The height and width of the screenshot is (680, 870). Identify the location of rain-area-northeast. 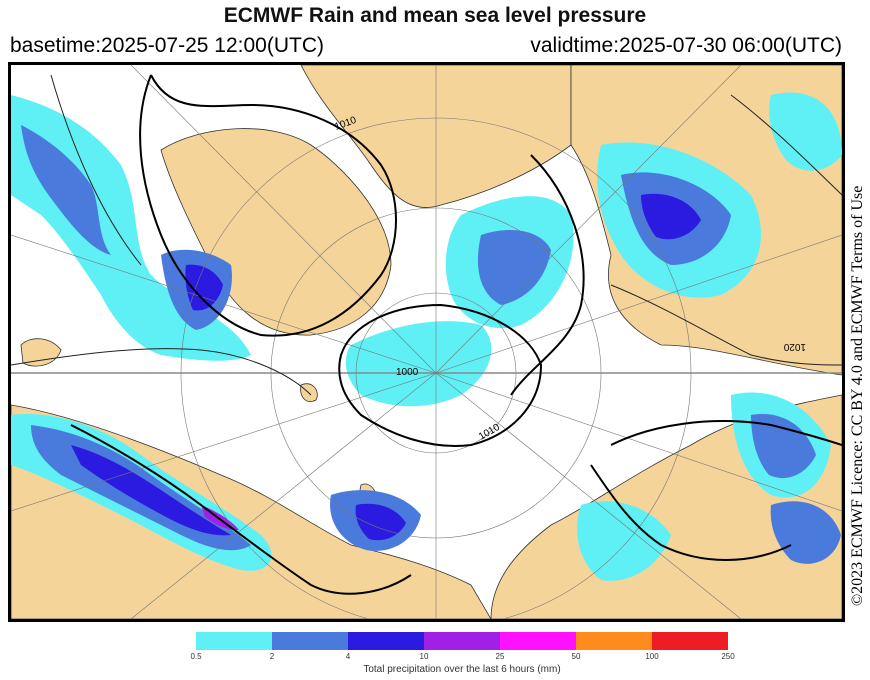
(805, 131).